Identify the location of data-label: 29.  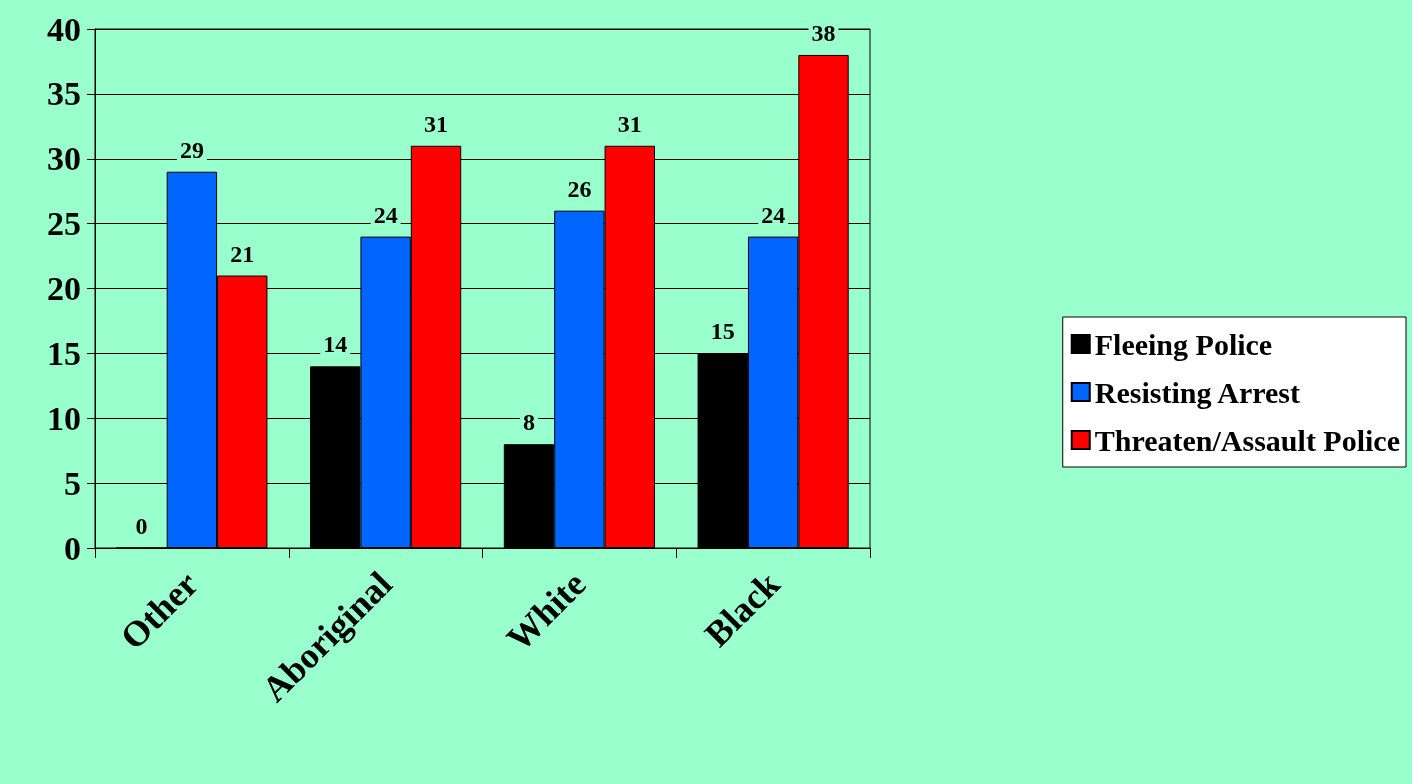
(191, 149).